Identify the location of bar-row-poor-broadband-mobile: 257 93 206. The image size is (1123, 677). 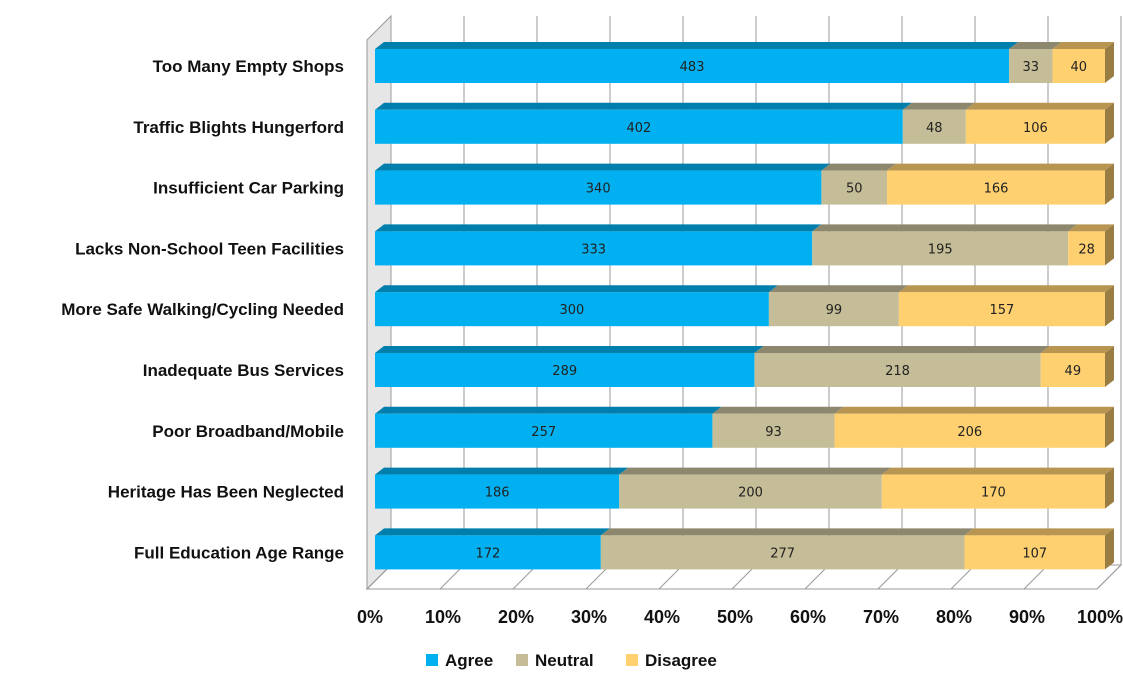
(744, 427).